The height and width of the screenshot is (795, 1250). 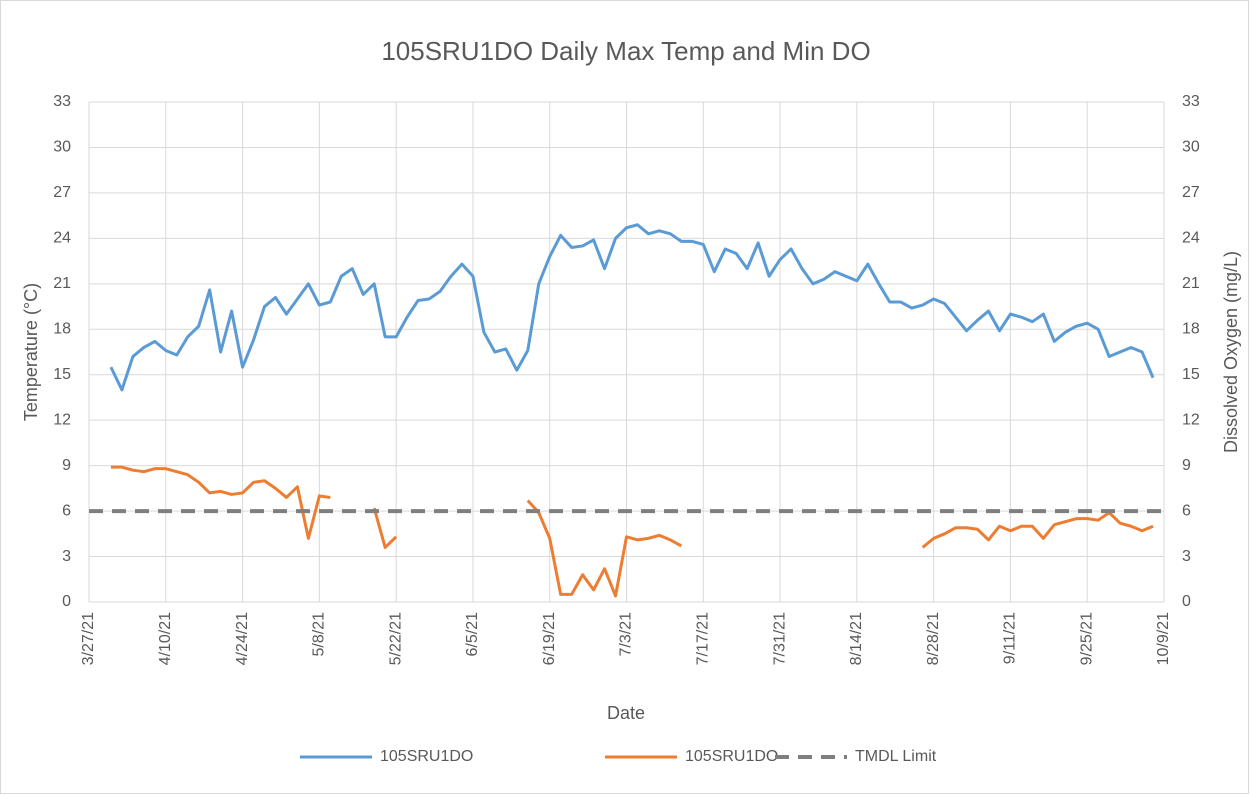 What do you see at coordinates (703, 638) in the screenshot?
I see `x-tick-label: 7/17/21` at bounding box center [703, 638].